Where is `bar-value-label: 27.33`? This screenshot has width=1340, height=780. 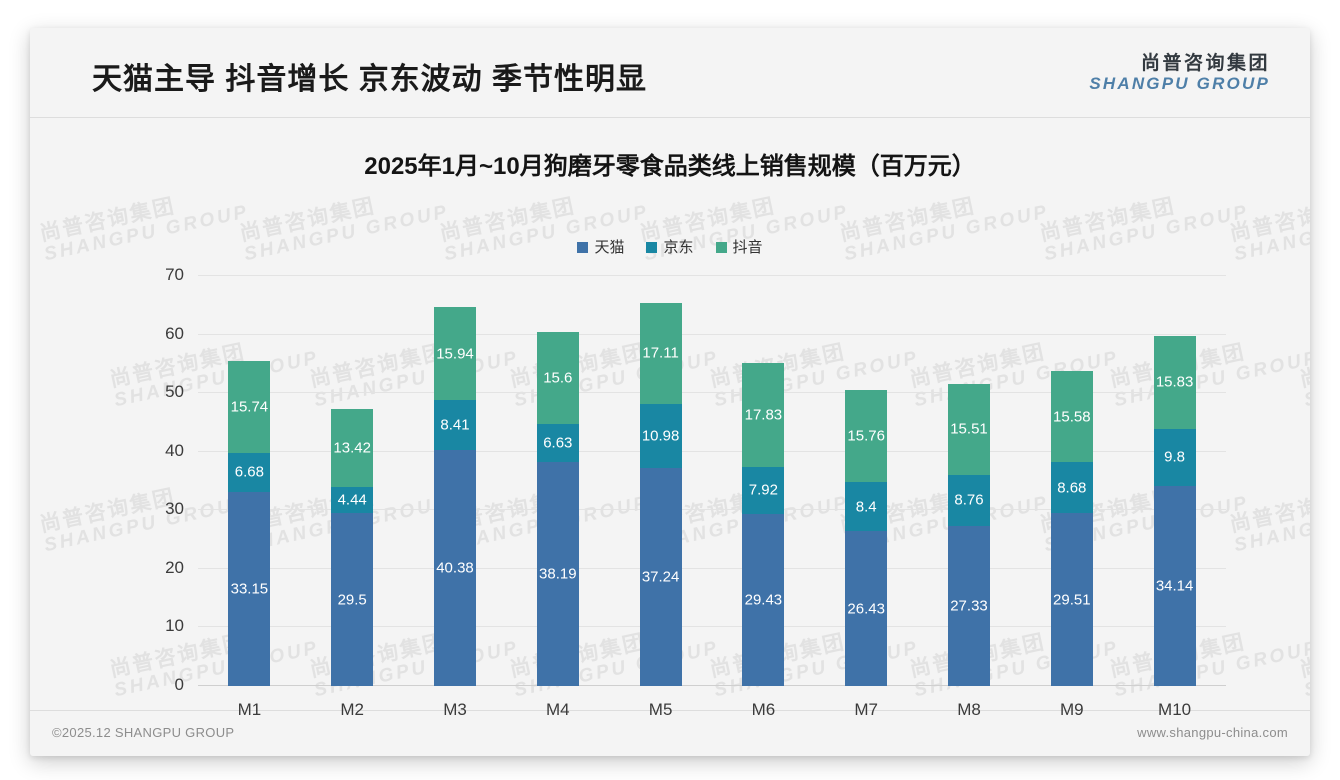 bar-value-label: 27.33 is located at coordinates (969, 606).